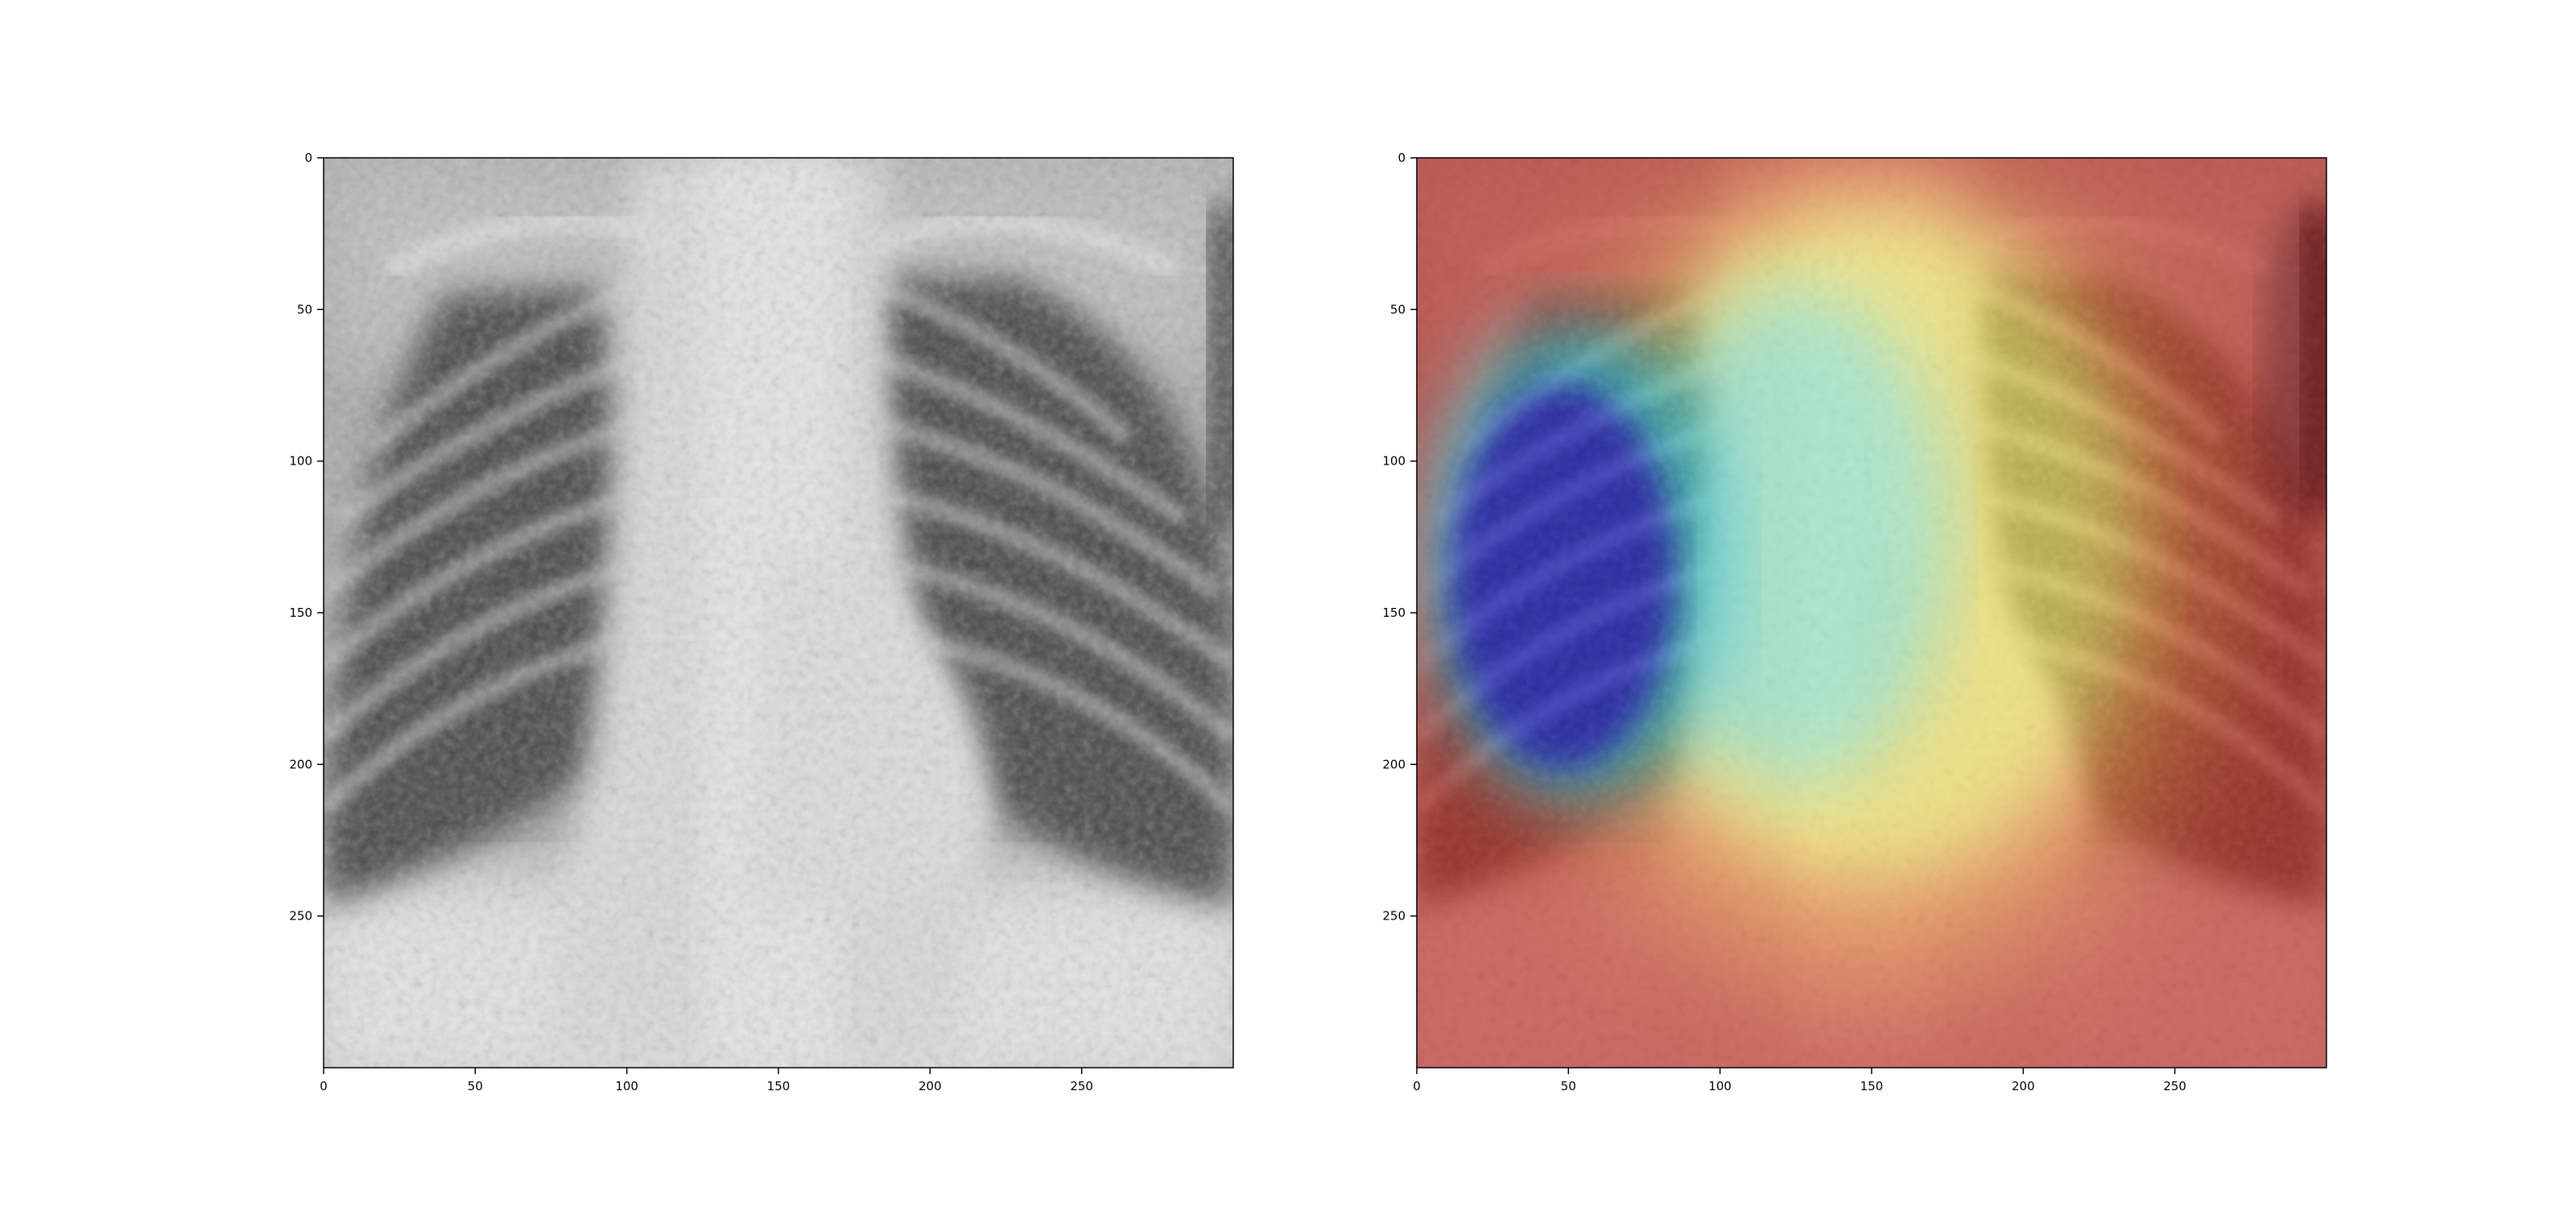  What do you see at coordinates (300, 613) in the screenshot?
I see `xray-y-tick-label: 150` at bounding box center [300, 613].